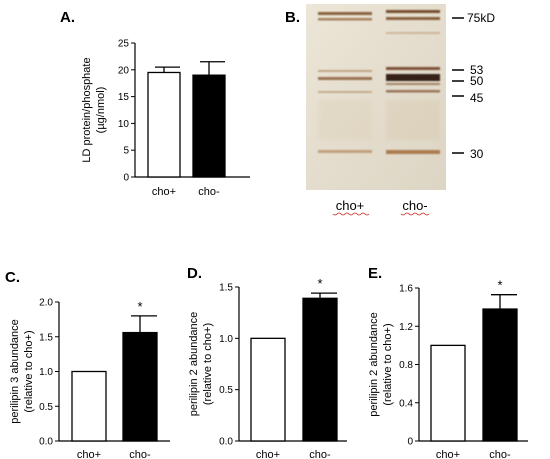 The height and width of the screenshot is (459, 550). I want to click on chart-e-ytick-label-1: 0.4, so click(406, 403).